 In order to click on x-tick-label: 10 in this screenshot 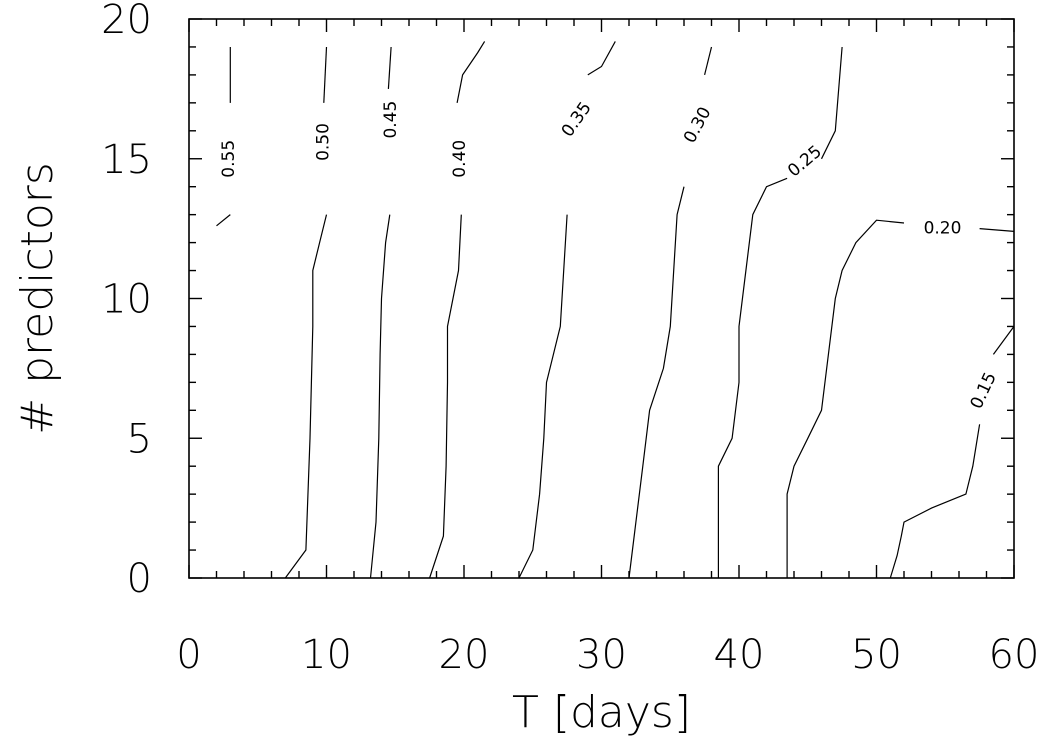, I will do `click(326, 655)`.